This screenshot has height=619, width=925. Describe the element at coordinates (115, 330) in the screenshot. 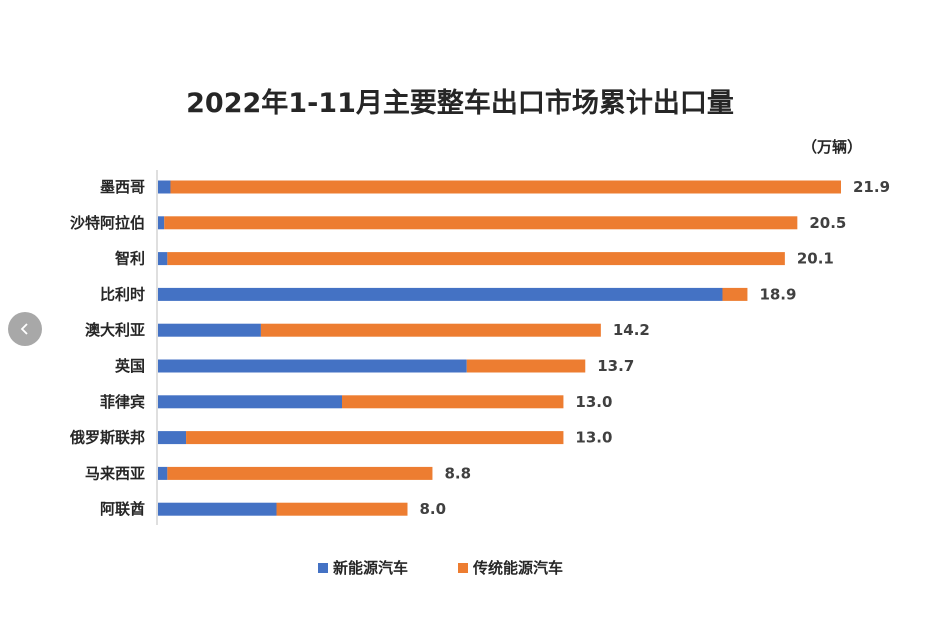

I see `category-label: 澳大利亚` at that location.